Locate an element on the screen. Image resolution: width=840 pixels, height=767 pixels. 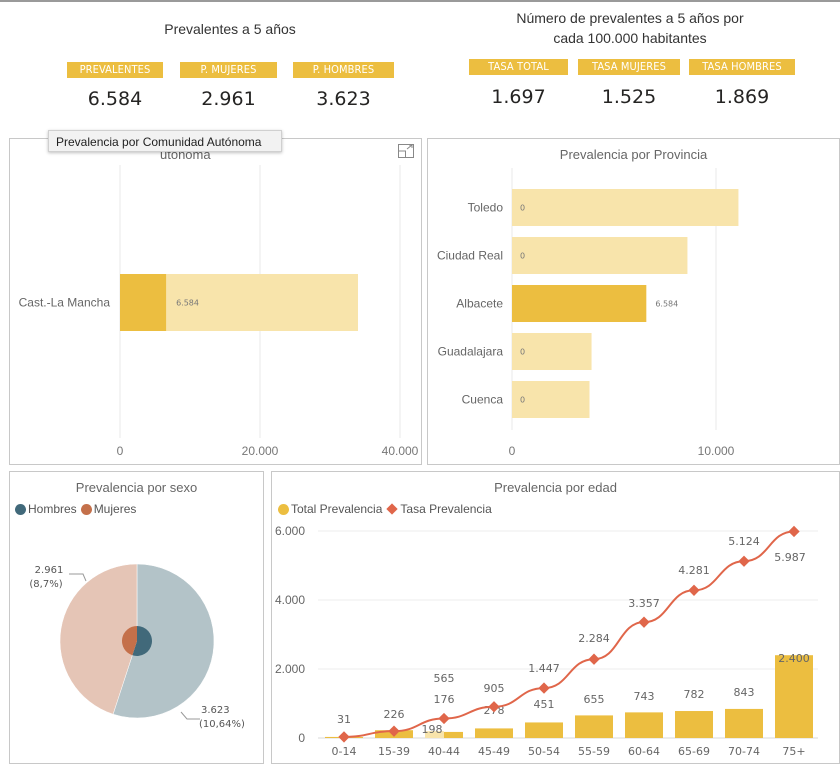
kpi-right-title-line1: Número de prevalentes a 5 años por is located at coordinates (630, 18).